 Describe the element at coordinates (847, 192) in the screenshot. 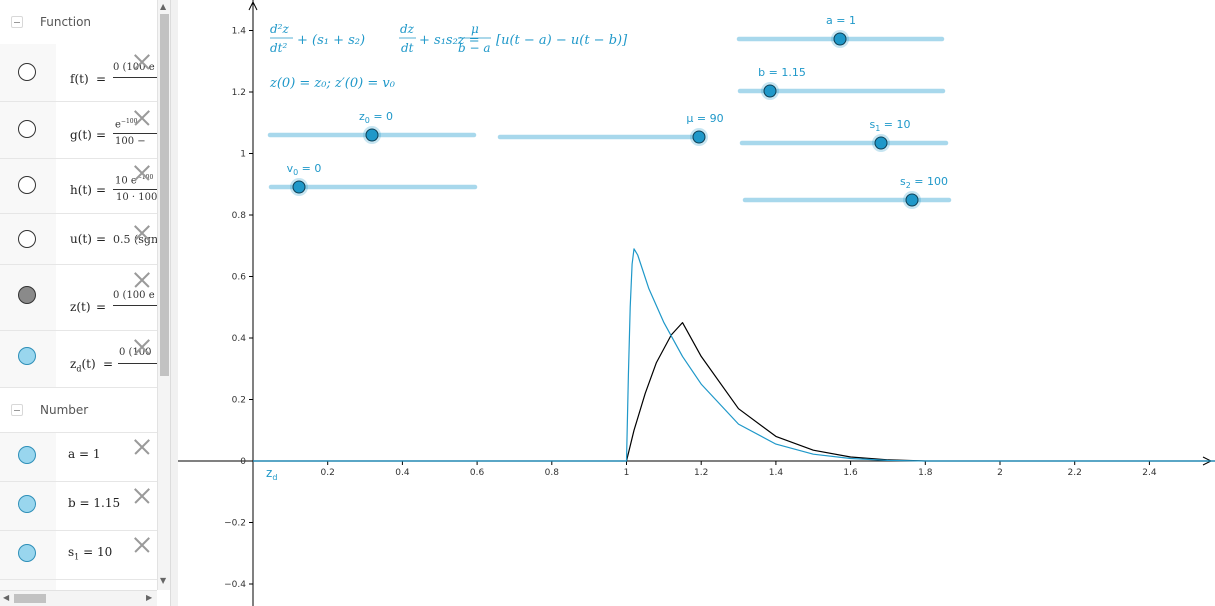

I see `slider-s2: s2 = 100` at that location.